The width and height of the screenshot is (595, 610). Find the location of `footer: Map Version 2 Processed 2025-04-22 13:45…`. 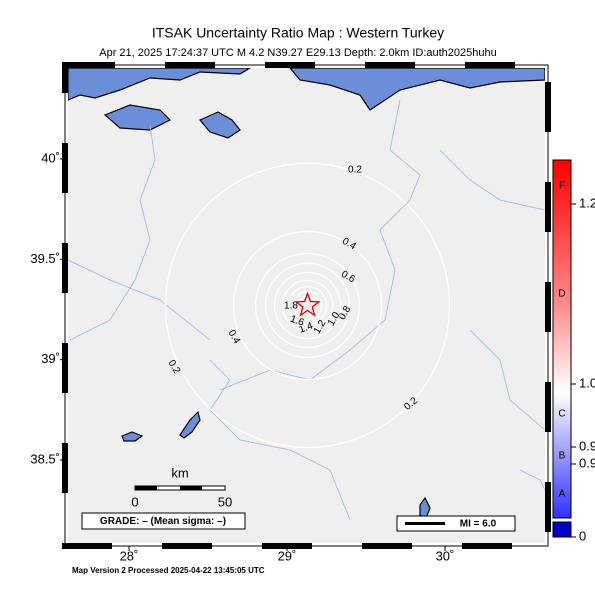

footer: Map Version 2 Processed 2025-04-22 13:45… is located at coordinates (168, 570).